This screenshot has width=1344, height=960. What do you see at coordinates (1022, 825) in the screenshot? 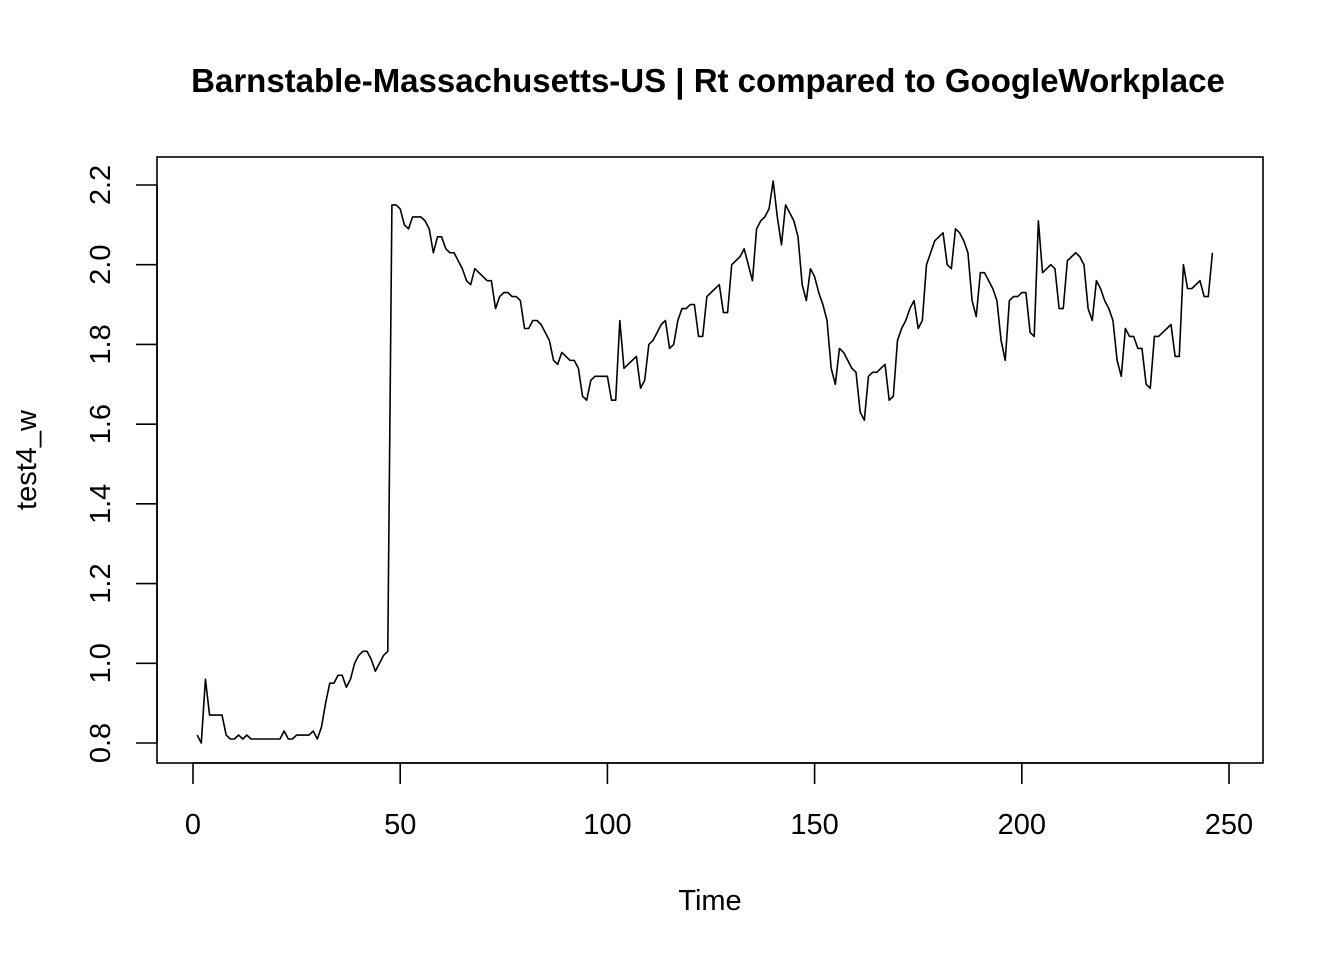
I see `x-tick-label: 200` at bounding box center [1022, 825].